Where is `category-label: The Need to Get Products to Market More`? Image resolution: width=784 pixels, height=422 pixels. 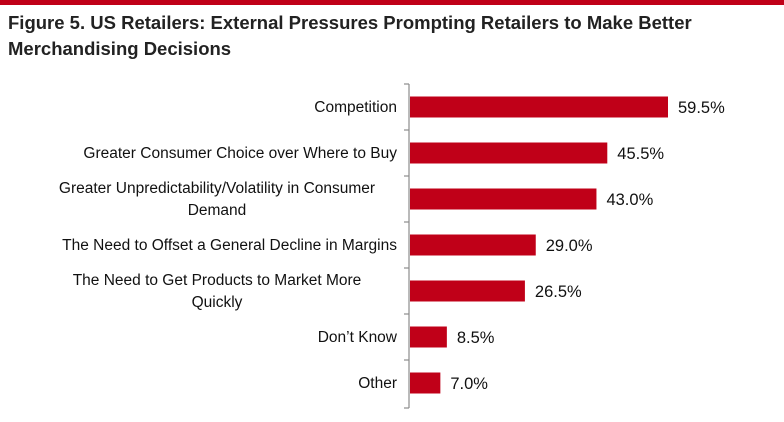
category-label: The Need to Get Products to Market More is located at coordinates (217, 280).